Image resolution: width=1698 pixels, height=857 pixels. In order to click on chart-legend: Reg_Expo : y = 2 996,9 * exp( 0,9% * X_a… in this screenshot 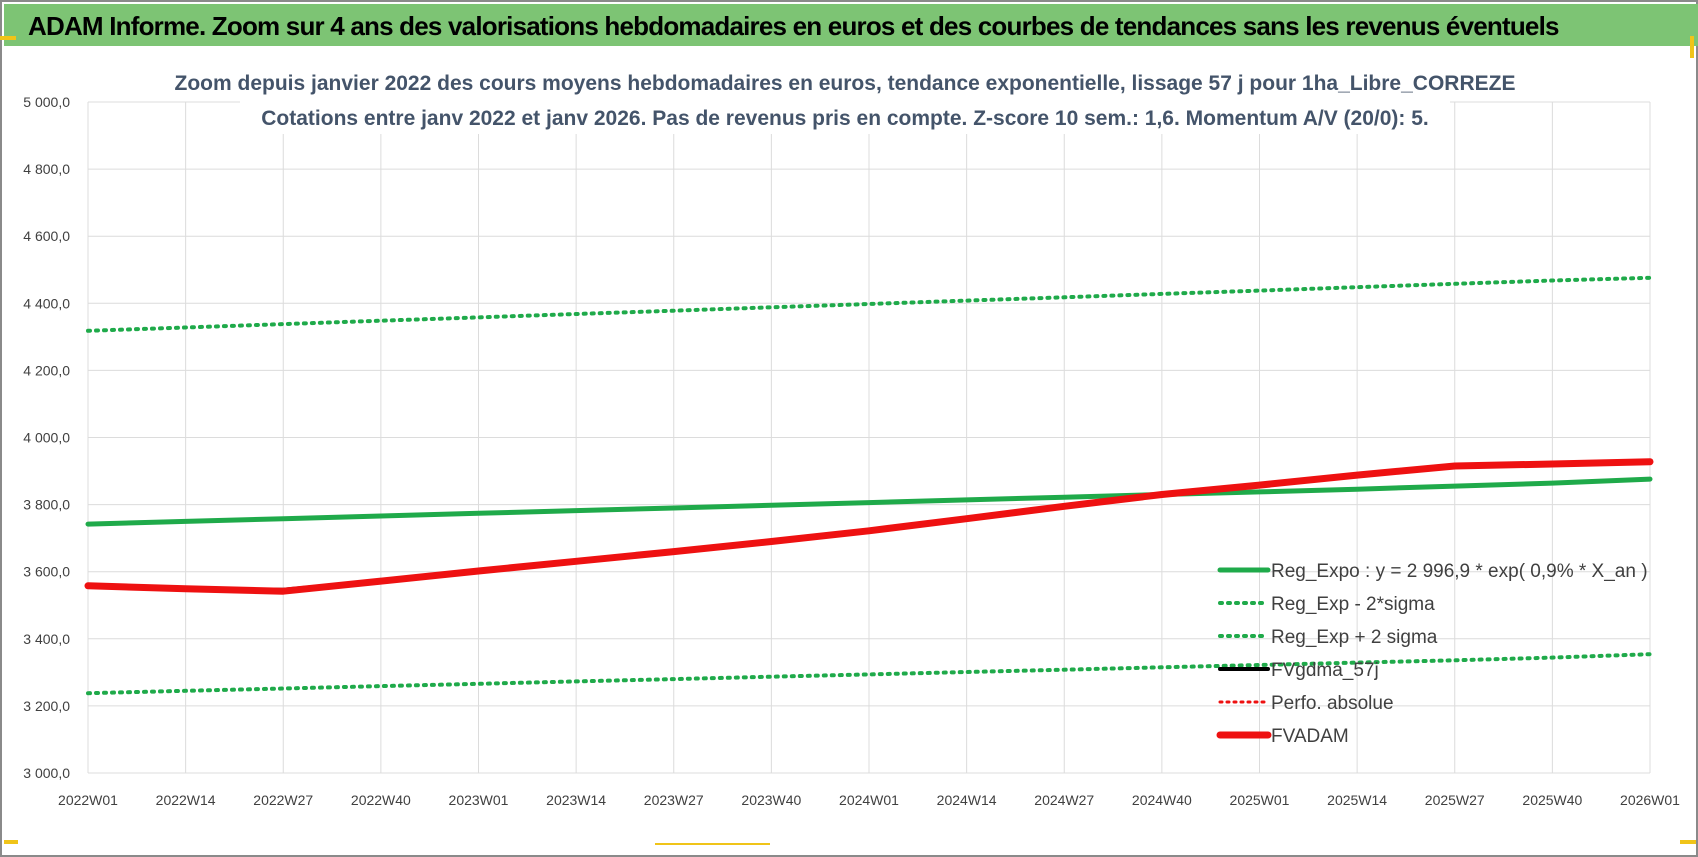, I will do `click(1432, 654)`.